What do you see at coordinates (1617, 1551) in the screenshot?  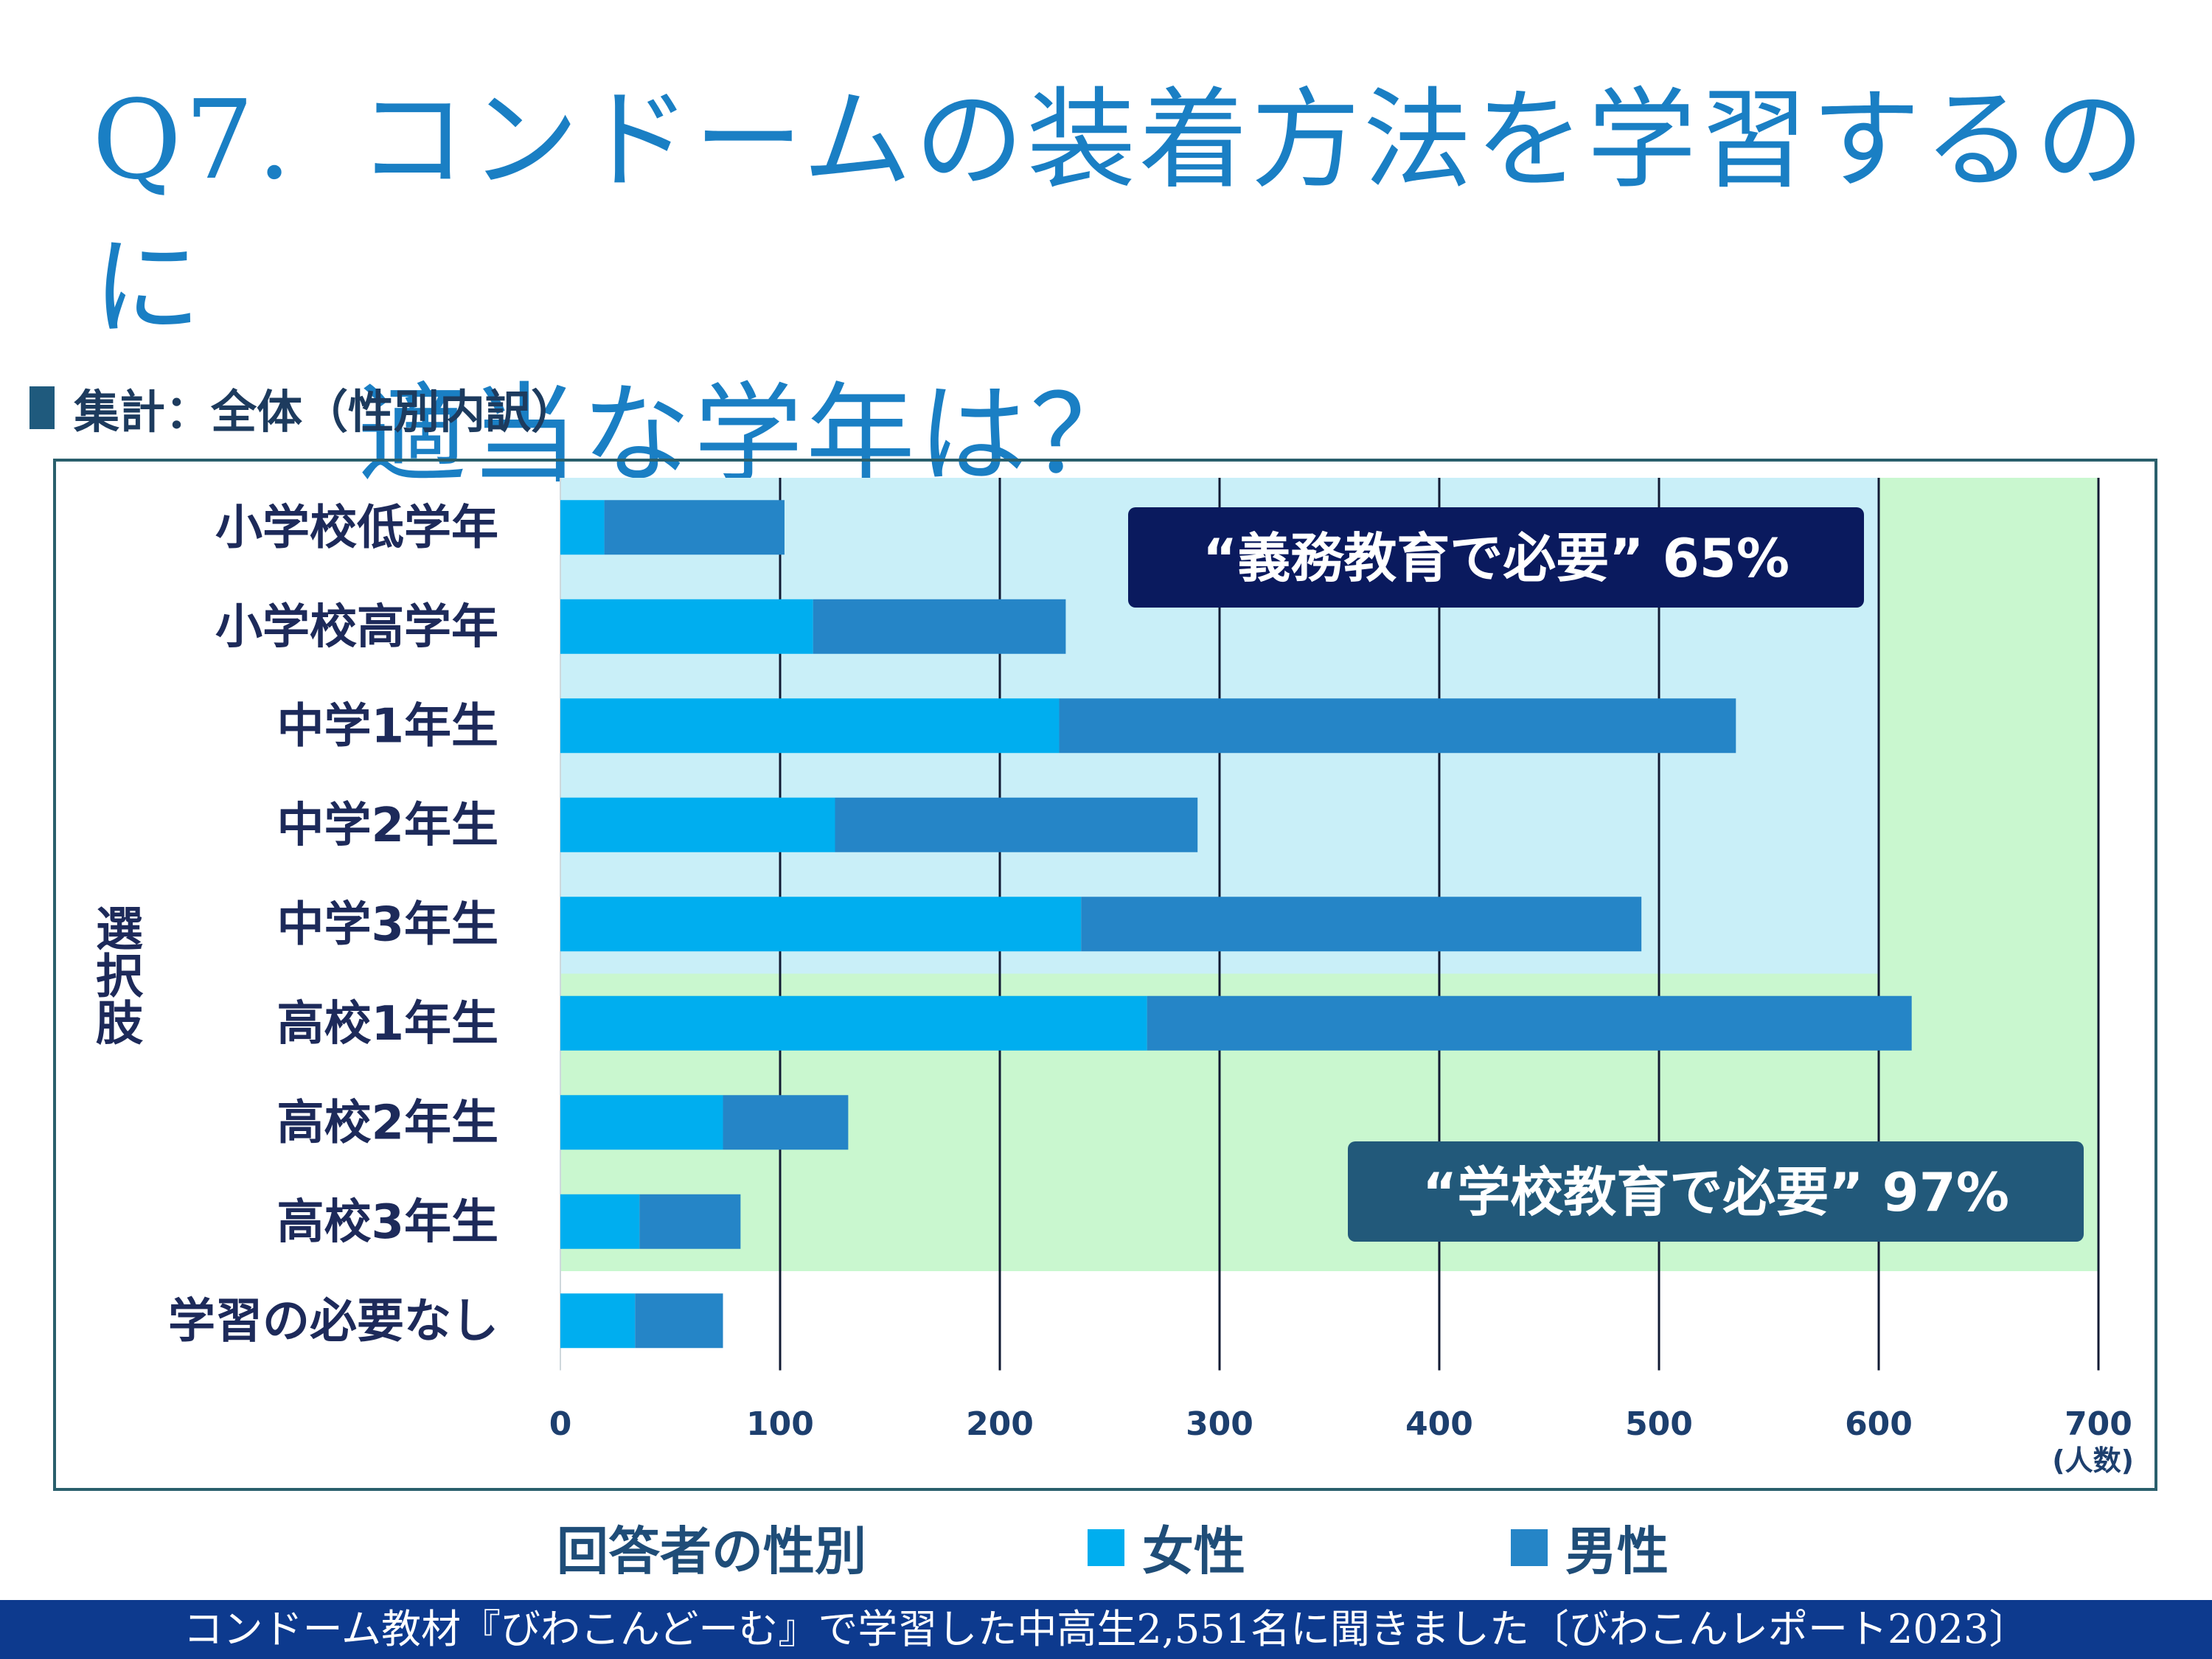 I see `legend-label-male: 男性` at bounding box center [1617, 1551].